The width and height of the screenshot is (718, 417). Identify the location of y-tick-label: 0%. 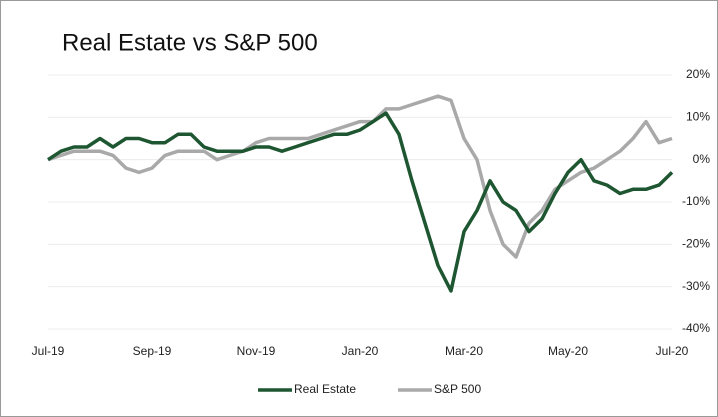
(702, 159).